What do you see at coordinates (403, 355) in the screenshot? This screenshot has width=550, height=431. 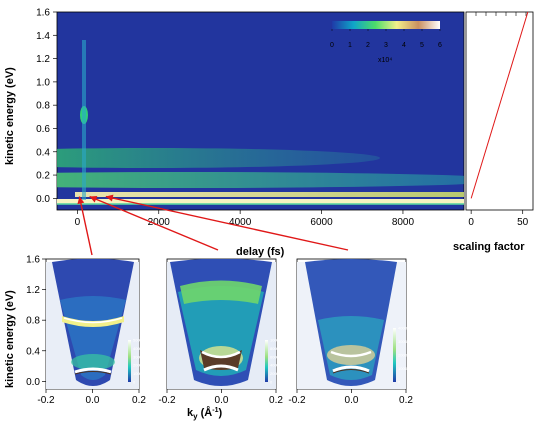 I see `snapshot-colorbar-tick-label: 2000` at bounding box center [403, 355].